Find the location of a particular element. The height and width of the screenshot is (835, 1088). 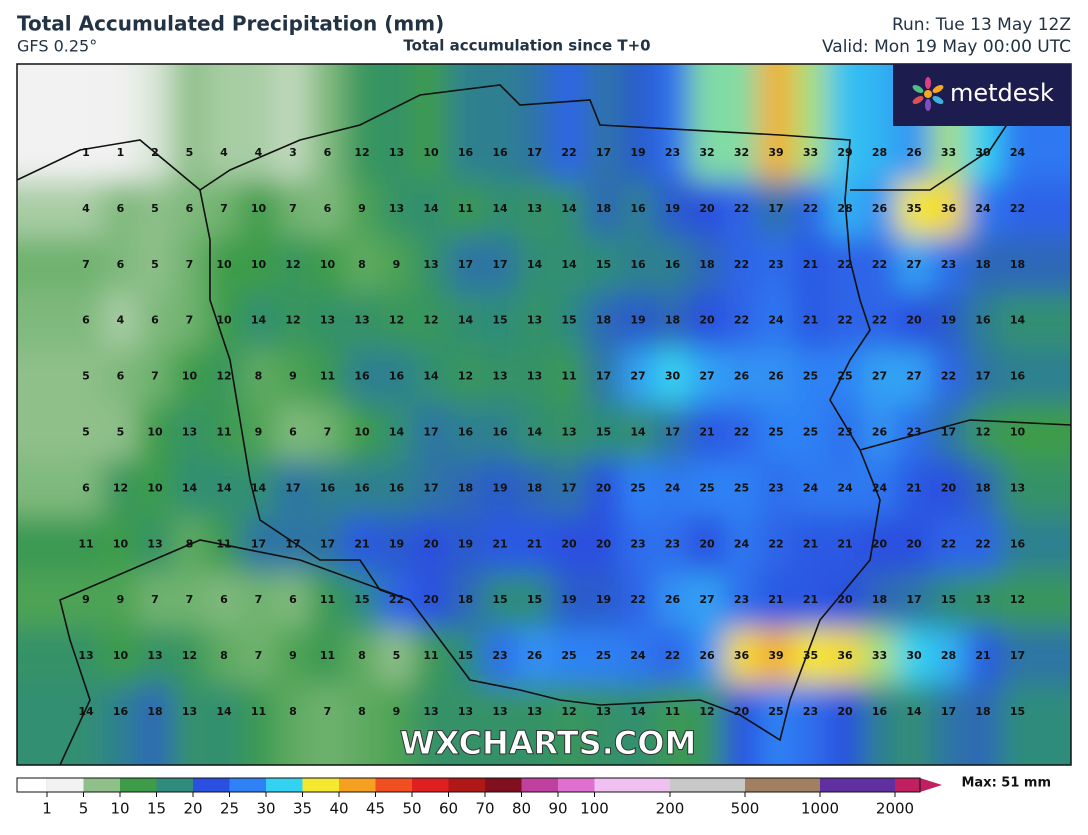

colorbar-label: 2000 is located at coordinates (895, 809).